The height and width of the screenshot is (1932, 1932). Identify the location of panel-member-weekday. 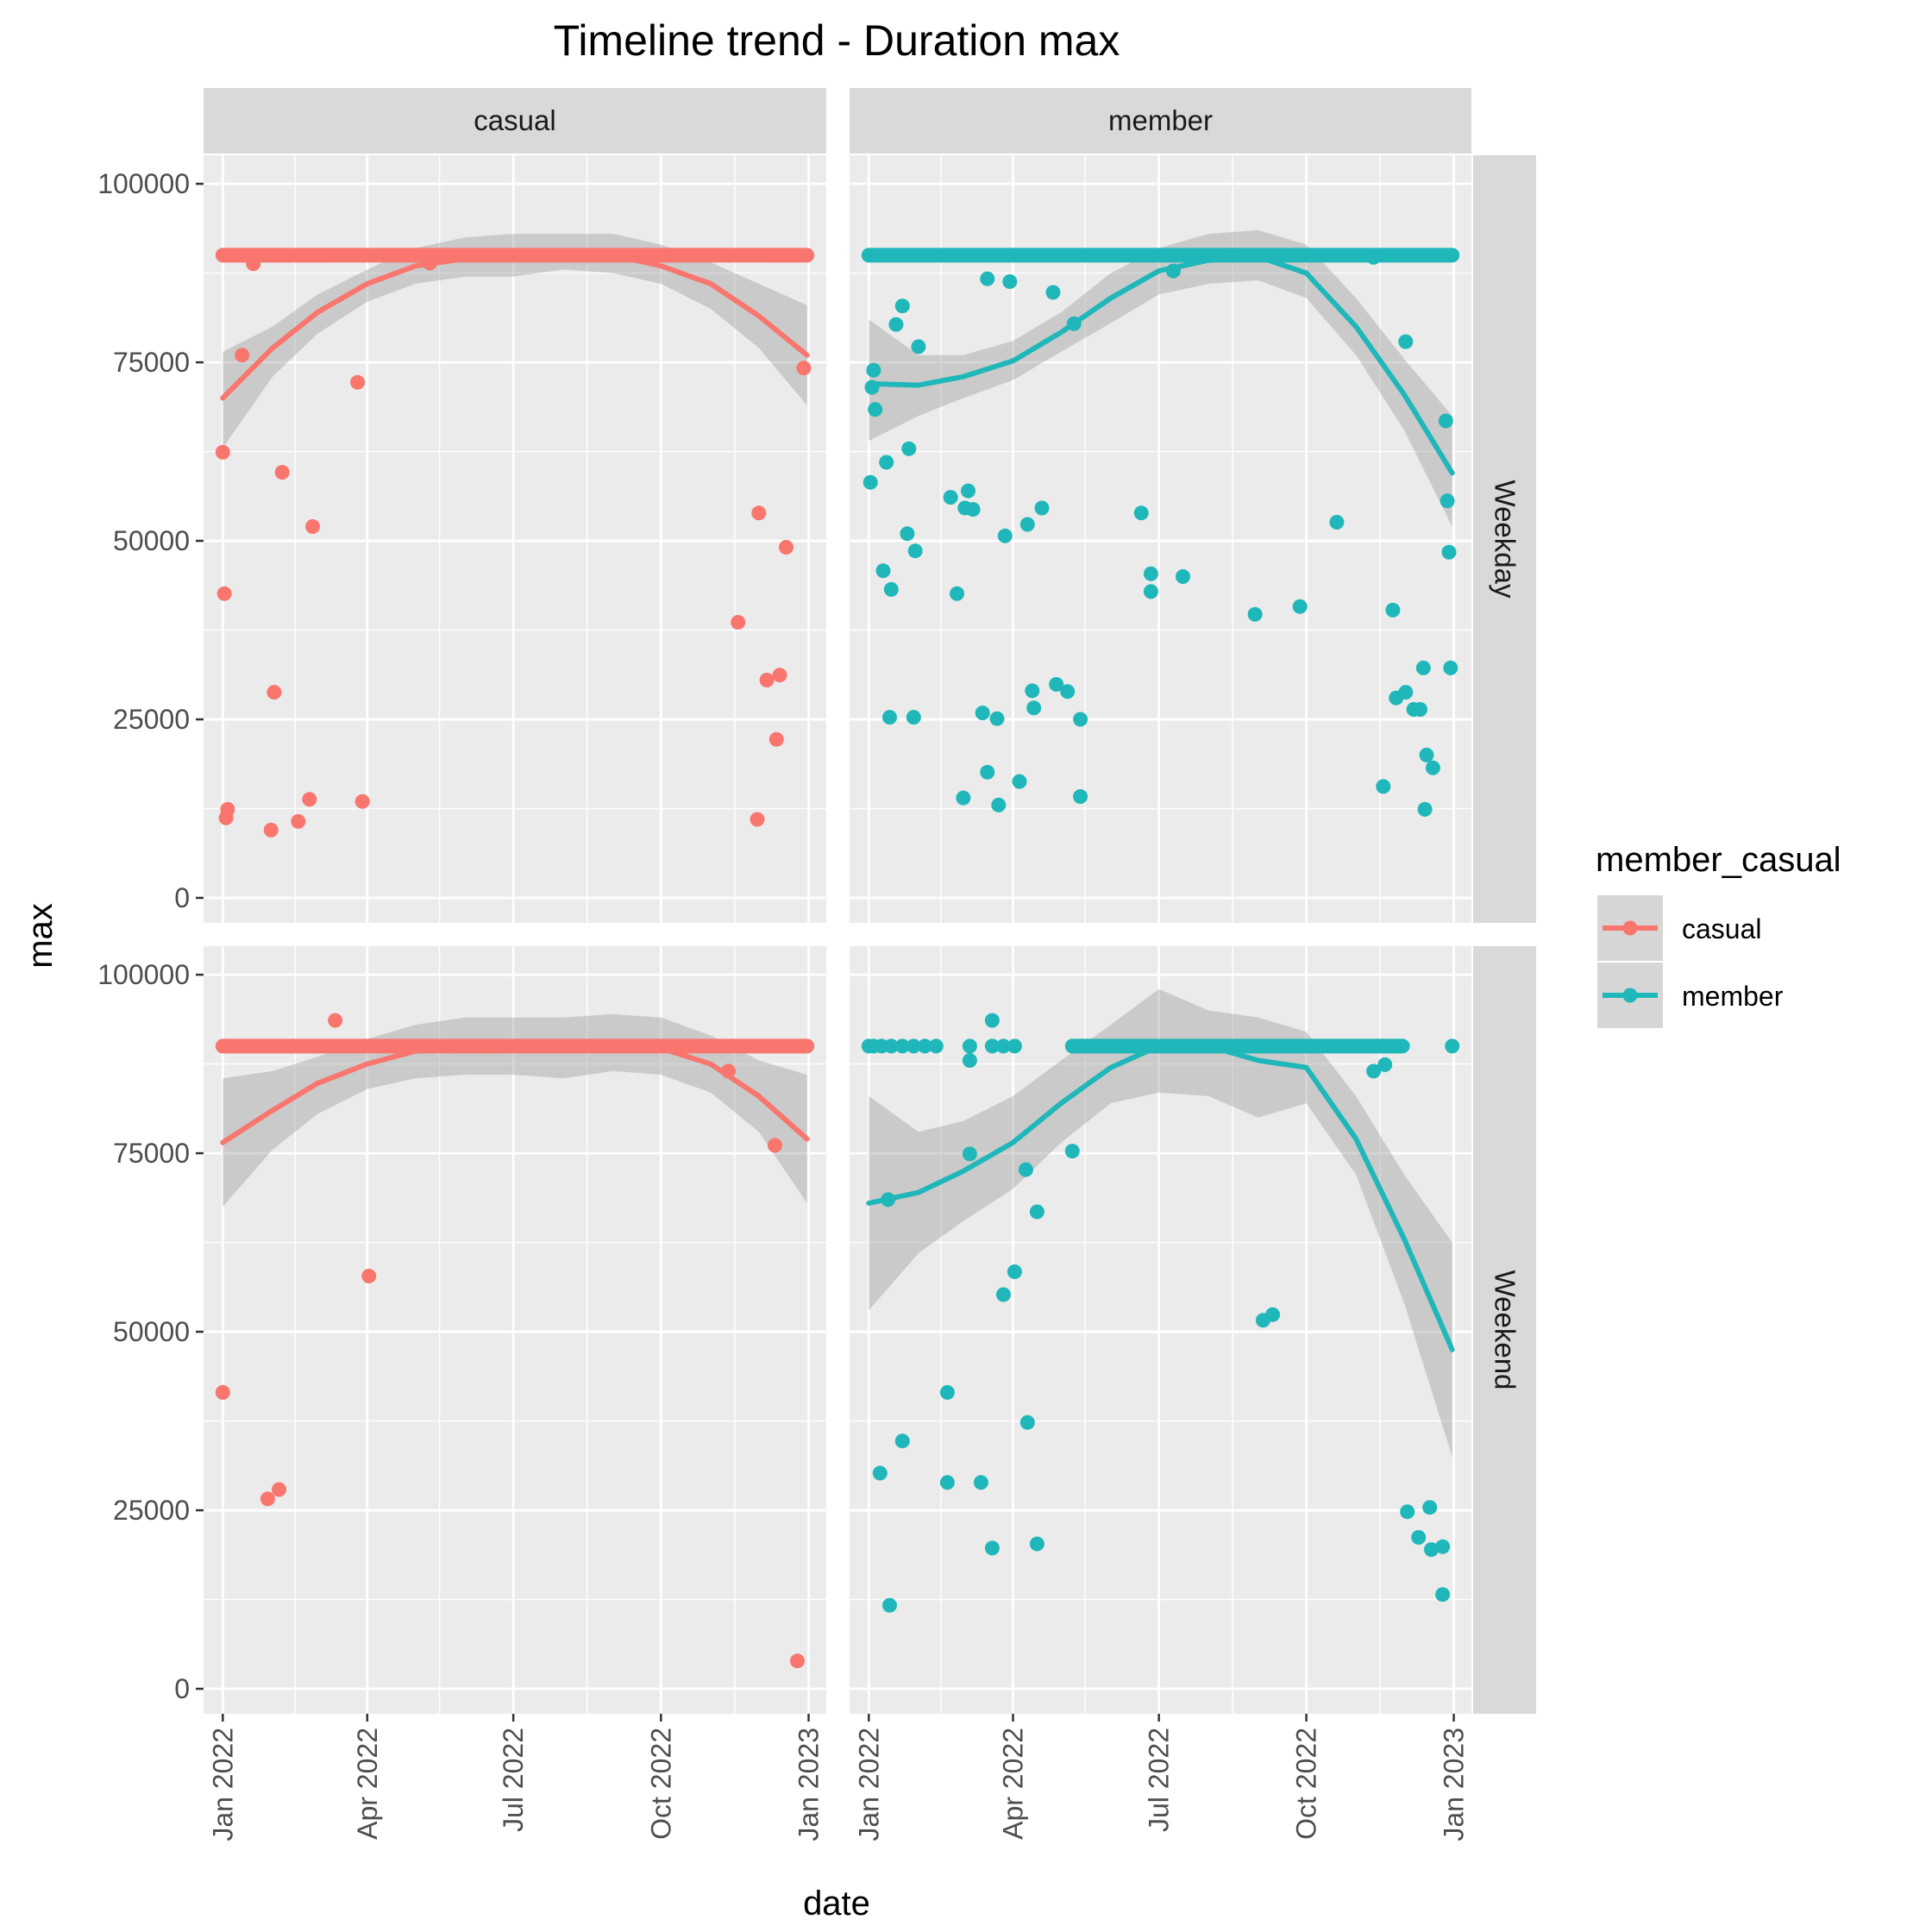
(1161, 539).